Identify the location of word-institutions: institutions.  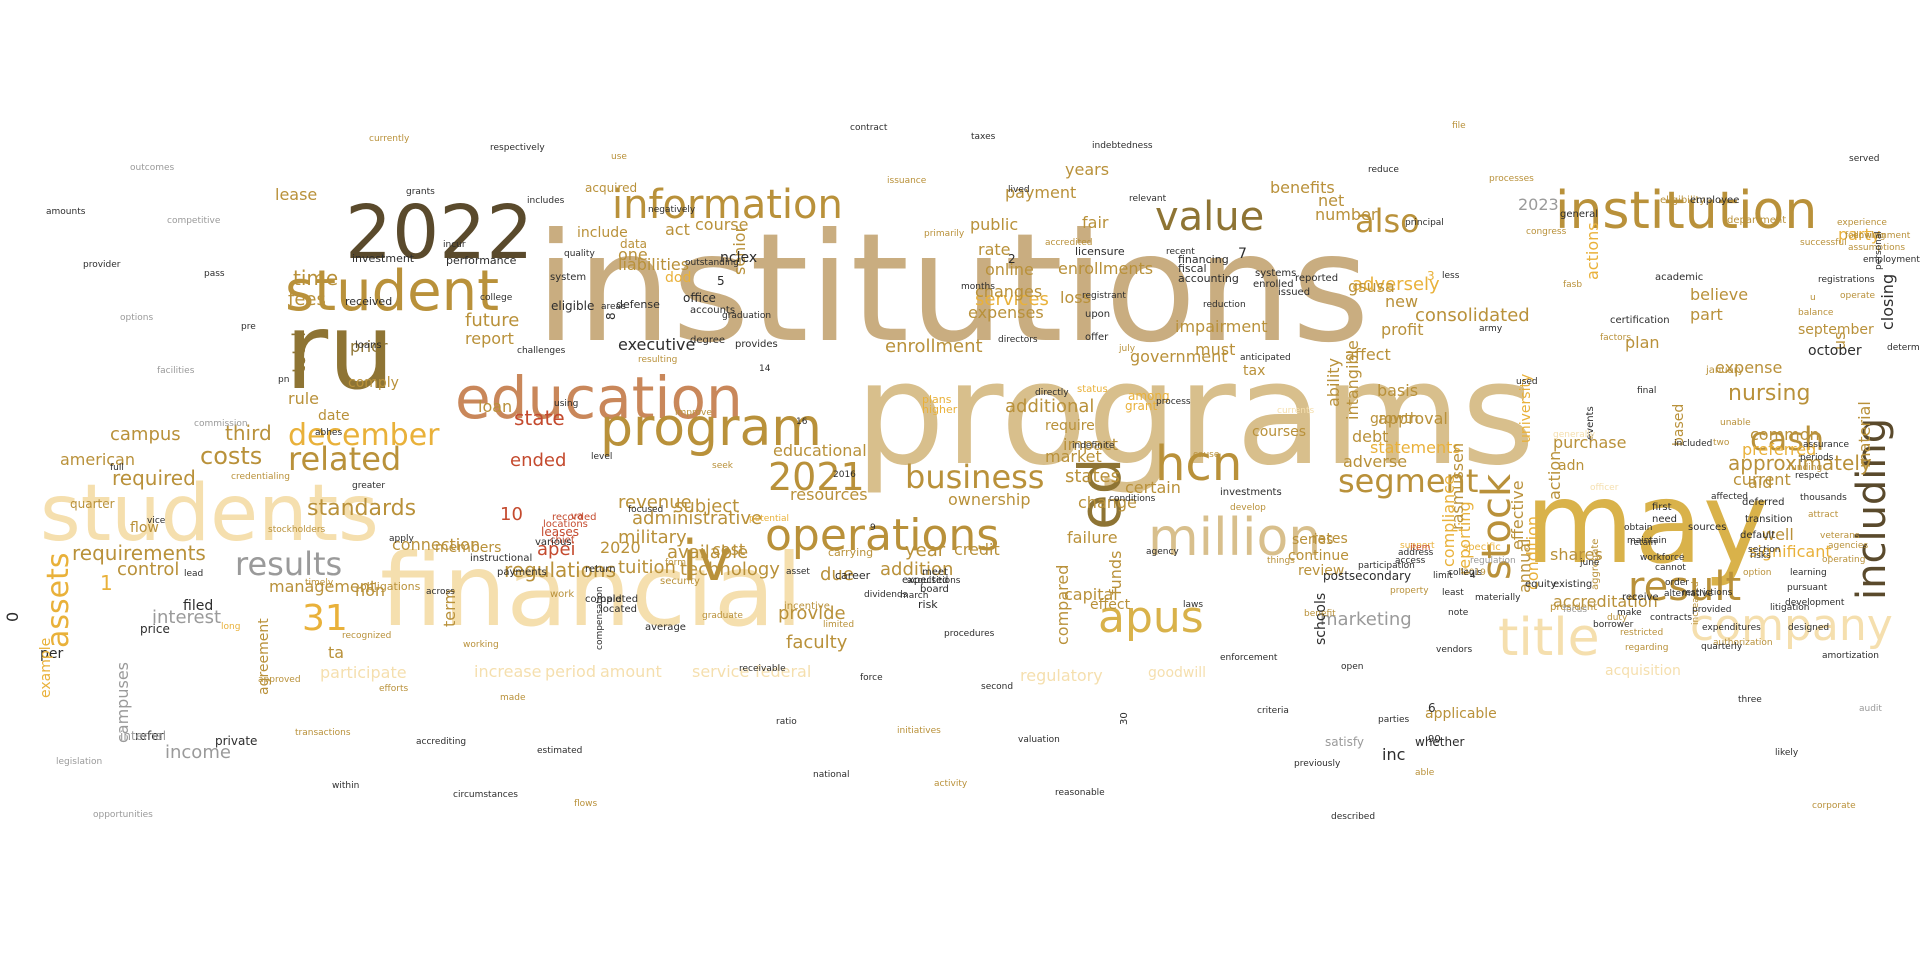
(952, 289).